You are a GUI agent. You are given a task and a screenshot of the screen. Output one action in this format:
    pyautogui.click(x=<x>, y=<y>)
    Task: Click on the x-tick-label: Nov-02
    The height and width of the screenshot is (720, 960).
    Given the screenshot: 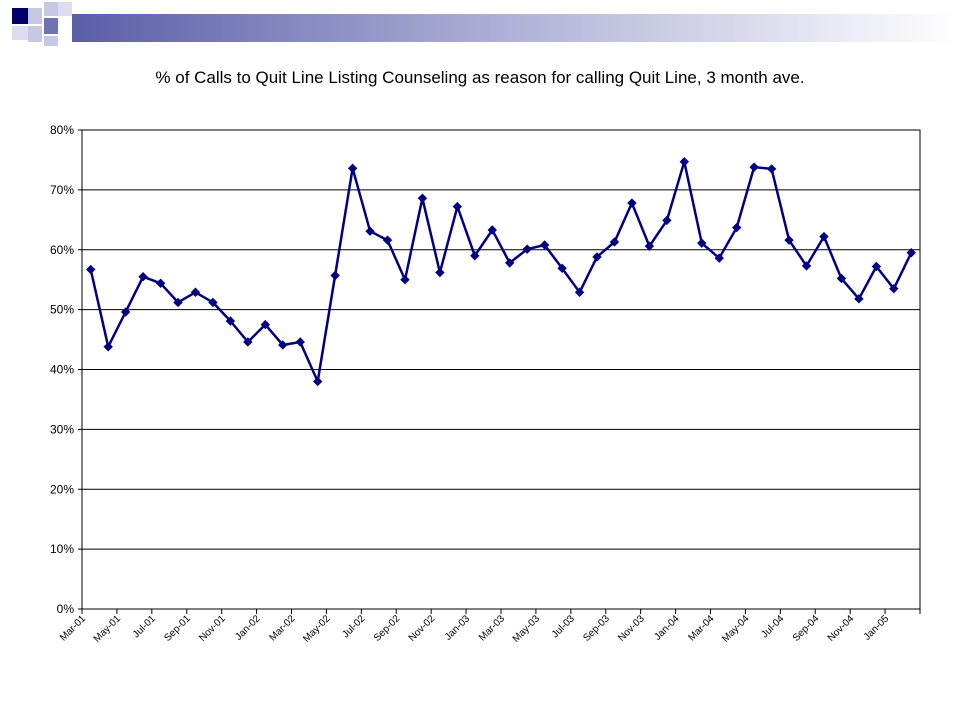 What is the action you would take?
    pyautogui.click(x=422, y=628)
    